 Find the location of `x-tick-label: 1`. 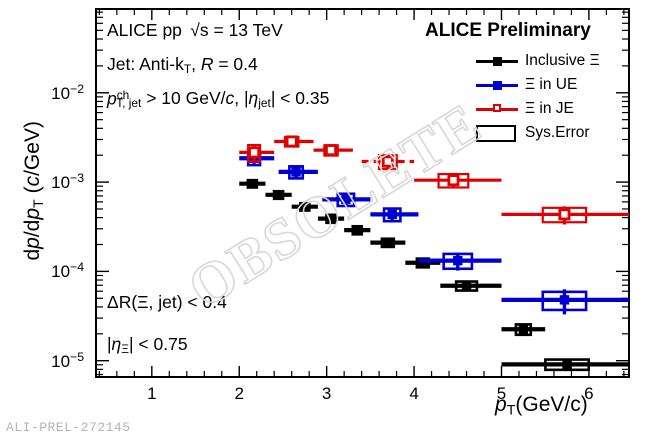

x-tick-label: 1 is located at coordinates (152, 393).